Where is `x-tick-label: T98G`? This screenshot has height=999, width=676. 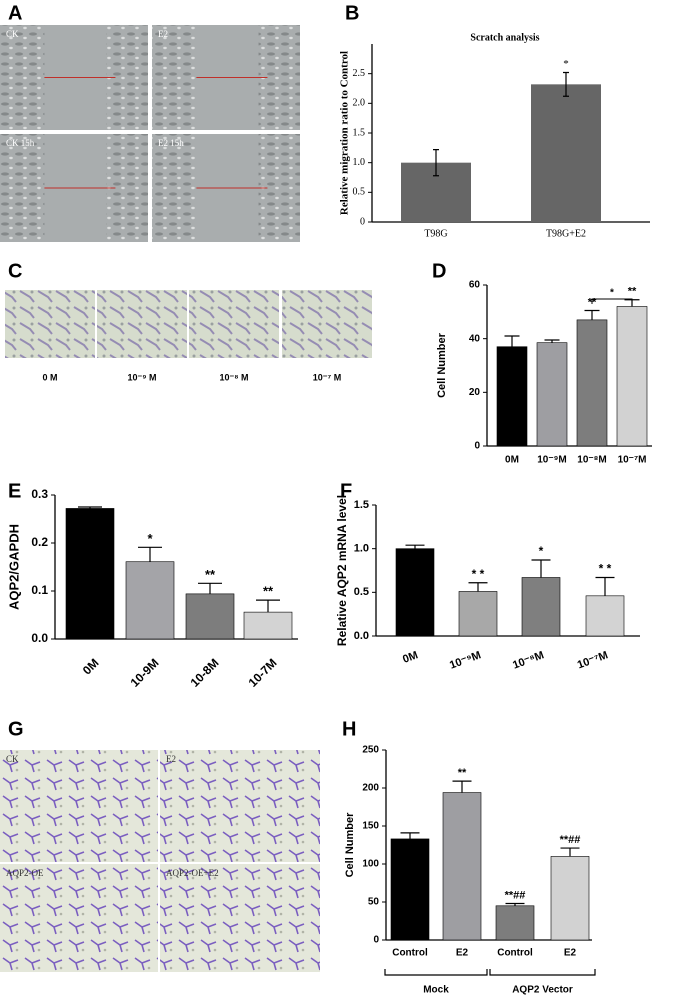
x-tick-label: T98G is located at coordinates (435, 233).